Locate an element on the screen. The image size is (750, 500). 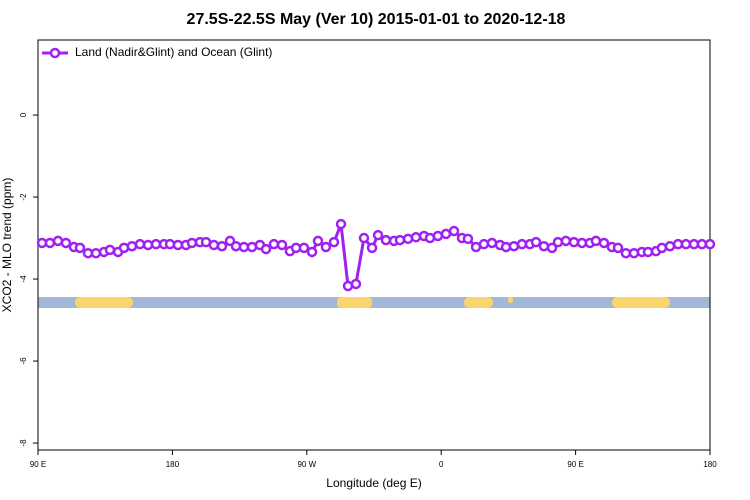
ocean-band is located at coordinates (374, 302).